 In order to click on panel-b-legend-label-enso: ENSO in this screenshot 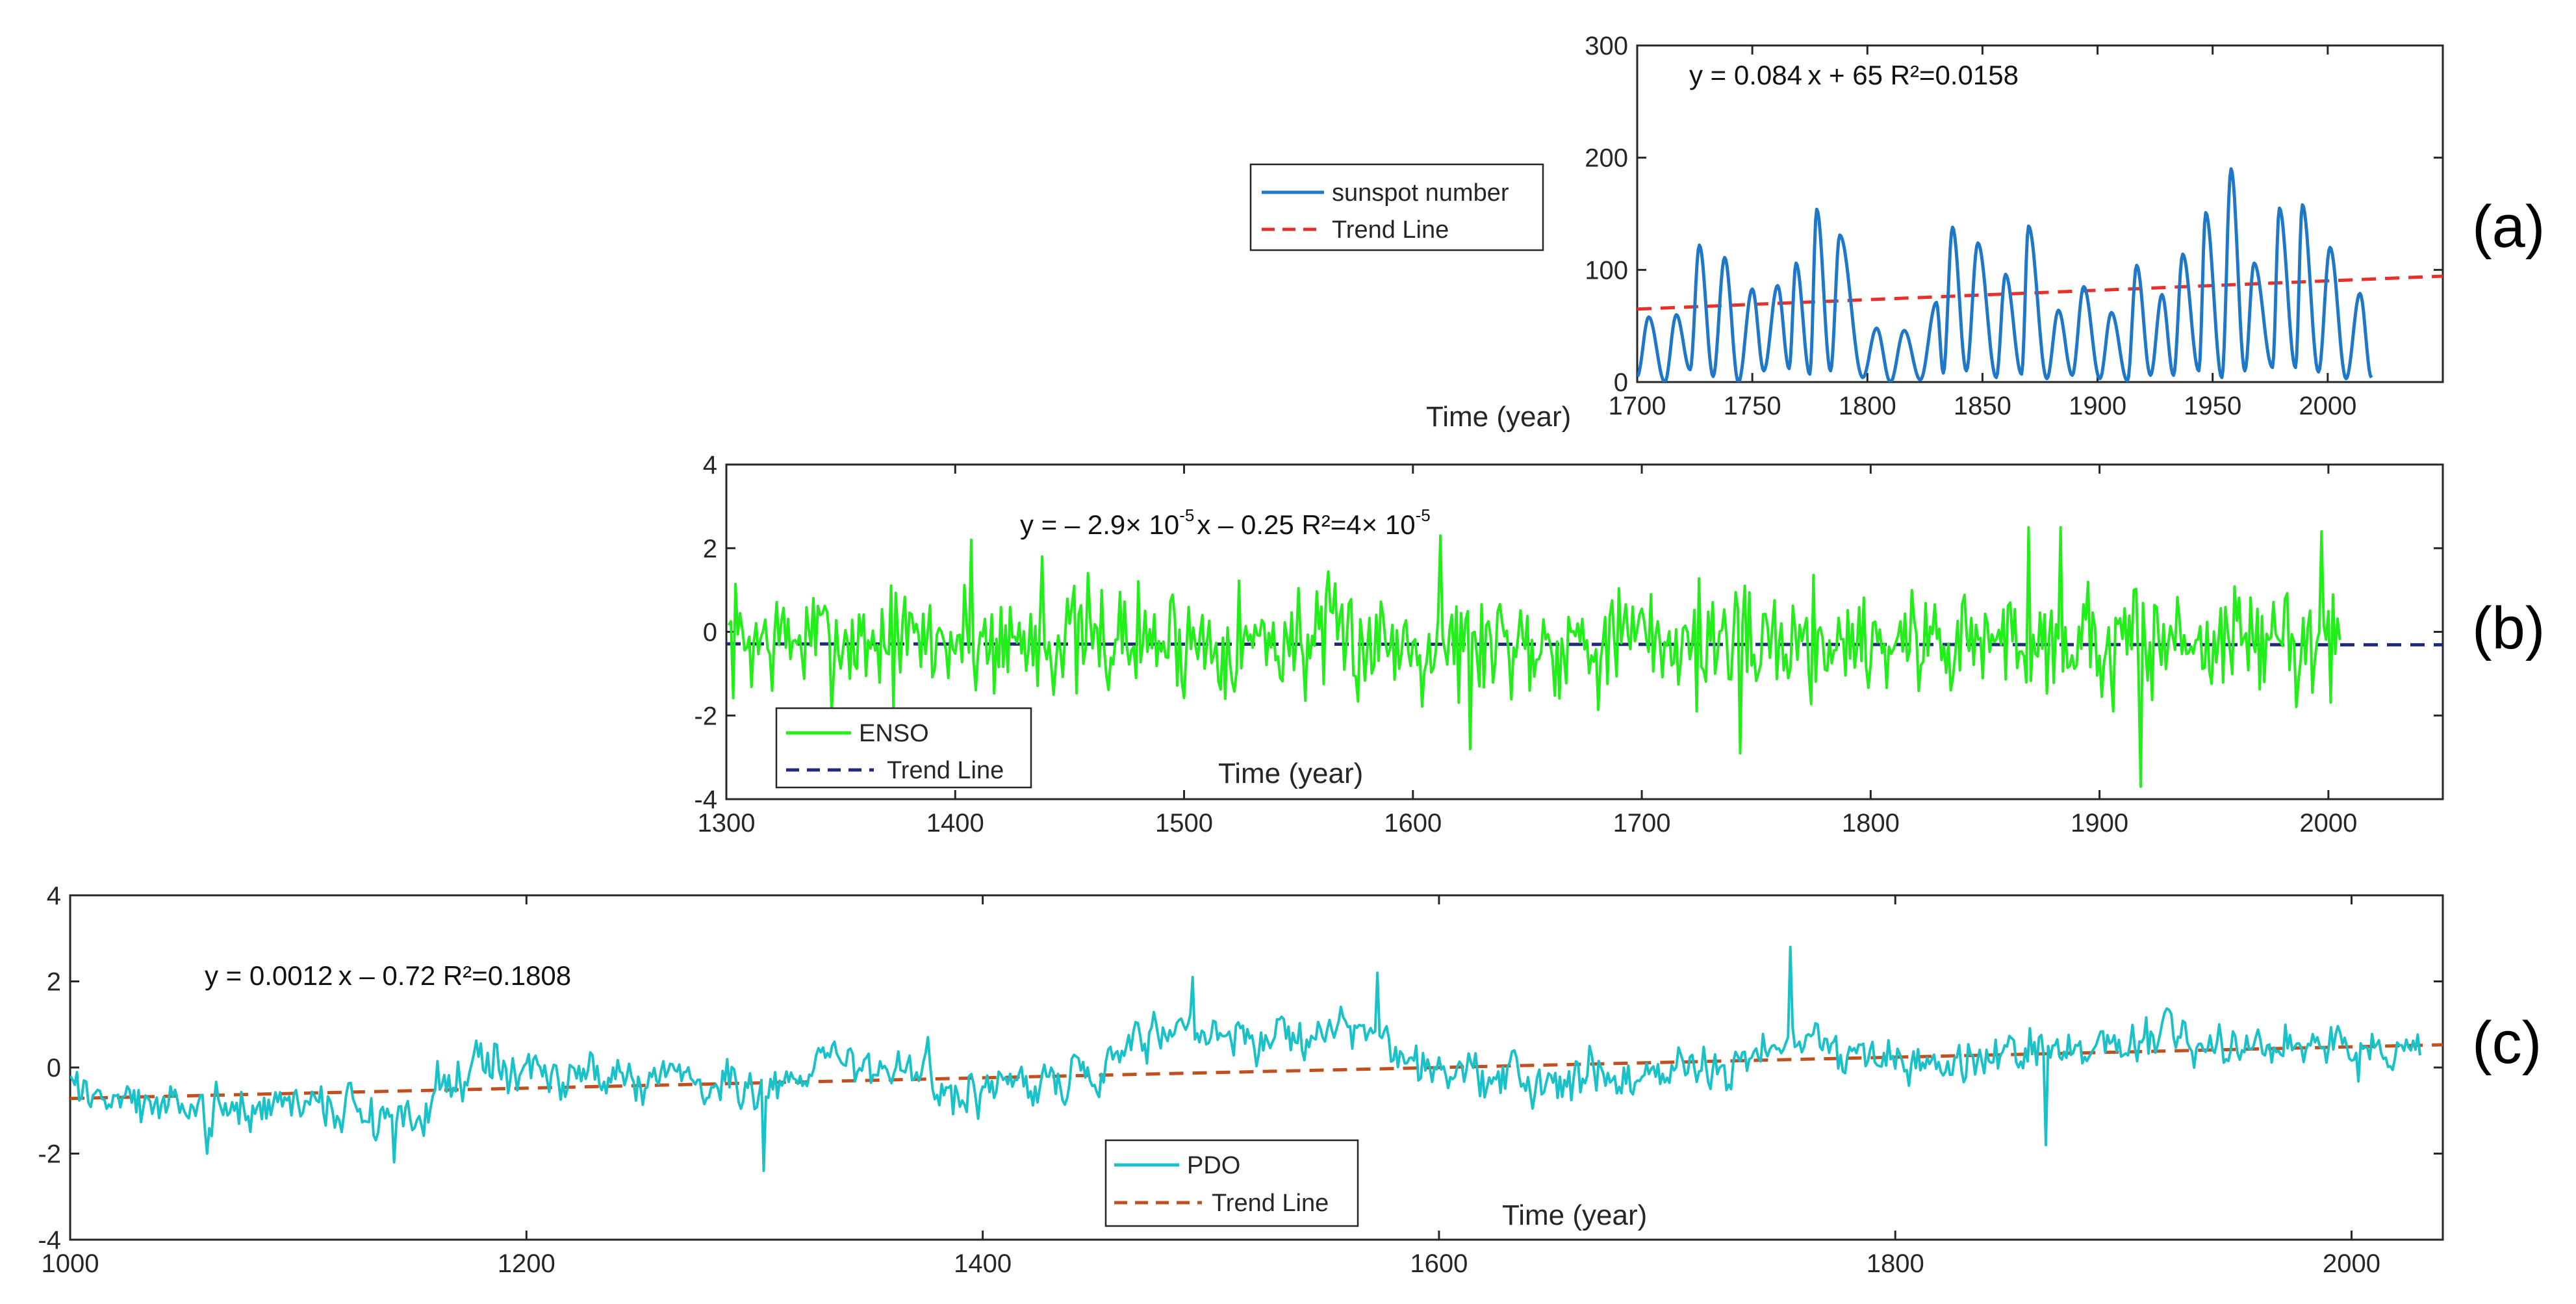, I will do `click(894, 733)`.